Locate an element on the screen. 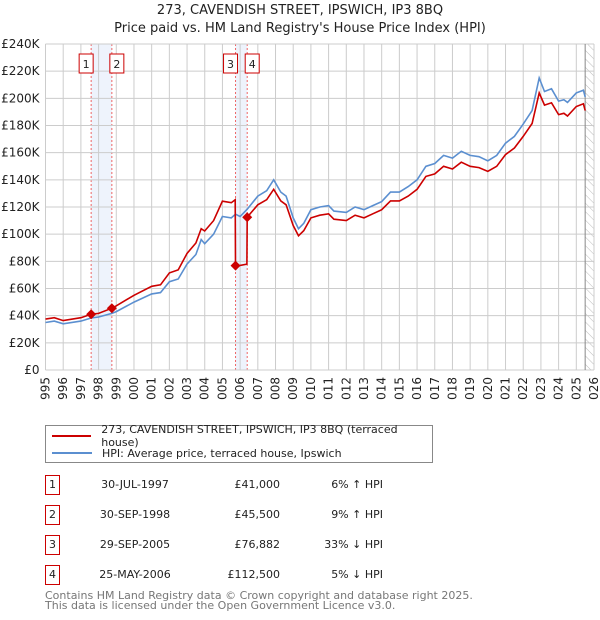  y-tick-label: £160K is located at coordinates (21, 153).